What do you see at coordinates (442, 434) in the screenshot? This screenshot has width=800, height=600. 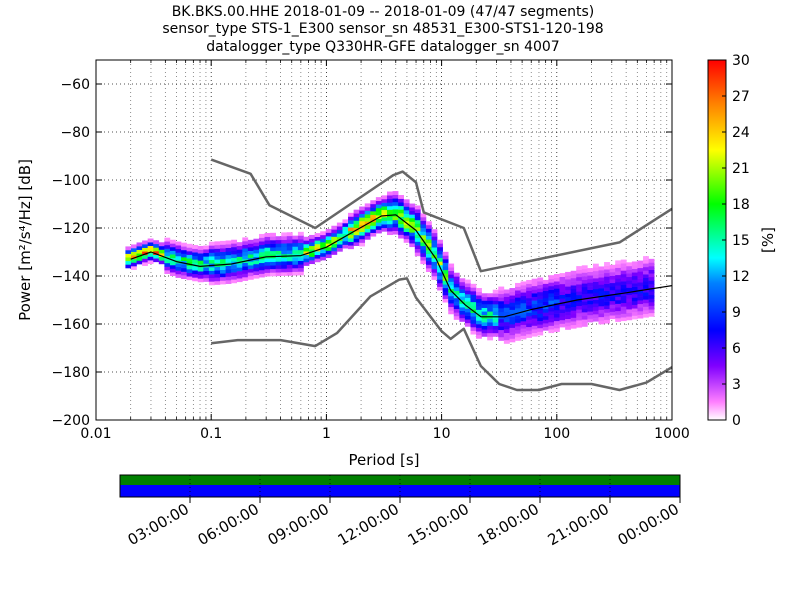 I see `x-tick-label: 10` at bounding box center [442, 434].